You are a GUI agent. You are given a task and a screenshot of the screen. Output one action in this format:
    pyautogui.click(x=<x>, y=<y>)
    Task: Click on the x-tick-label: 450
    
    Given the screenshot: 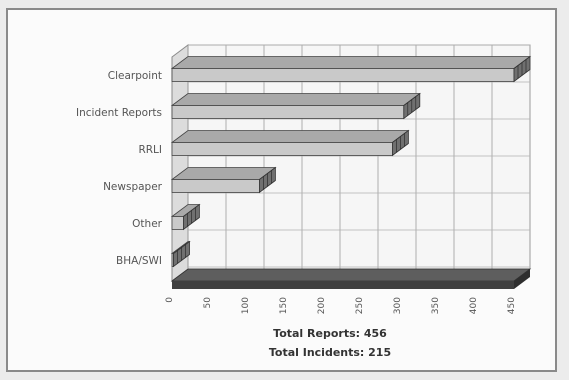 What is the action you would take?
    pyautogui.click(x=512, y=305)
    